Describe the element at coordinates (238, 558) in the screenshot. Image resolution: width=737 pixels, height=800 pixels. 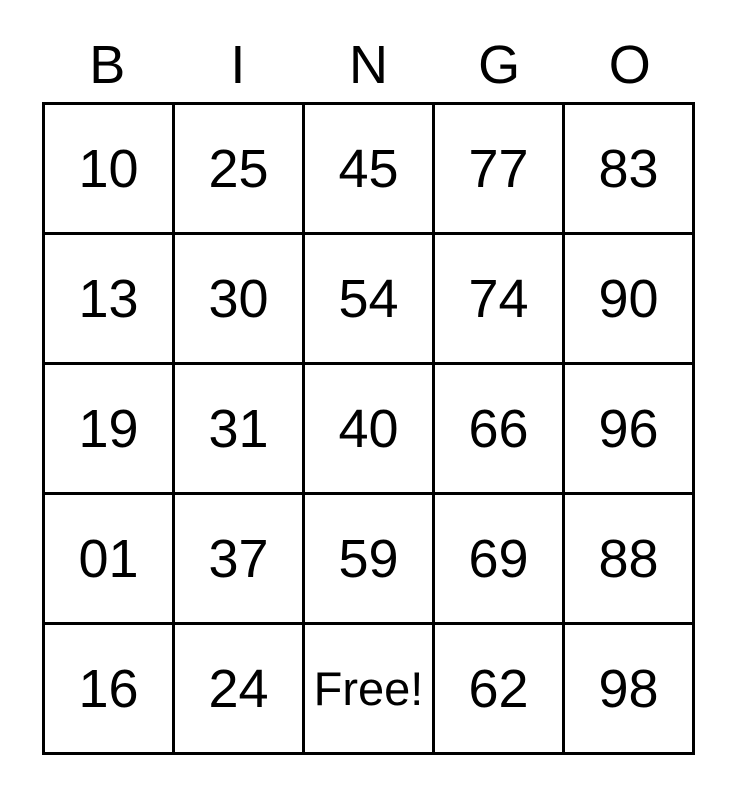
I see `cell-r4-c2: 37` at that location.